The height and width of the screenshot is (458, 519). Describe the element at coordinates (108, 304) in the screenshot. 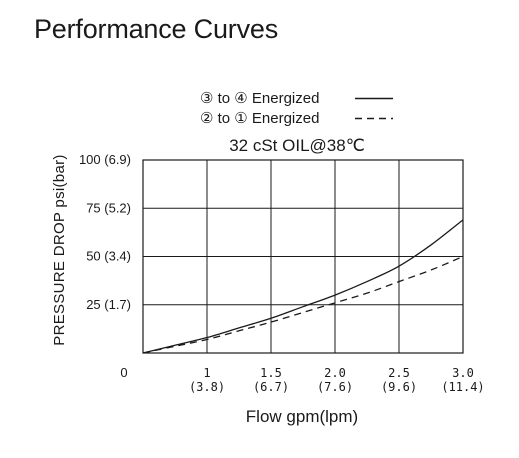

I see `y-tick-label: 25 (1.7)` at that location.